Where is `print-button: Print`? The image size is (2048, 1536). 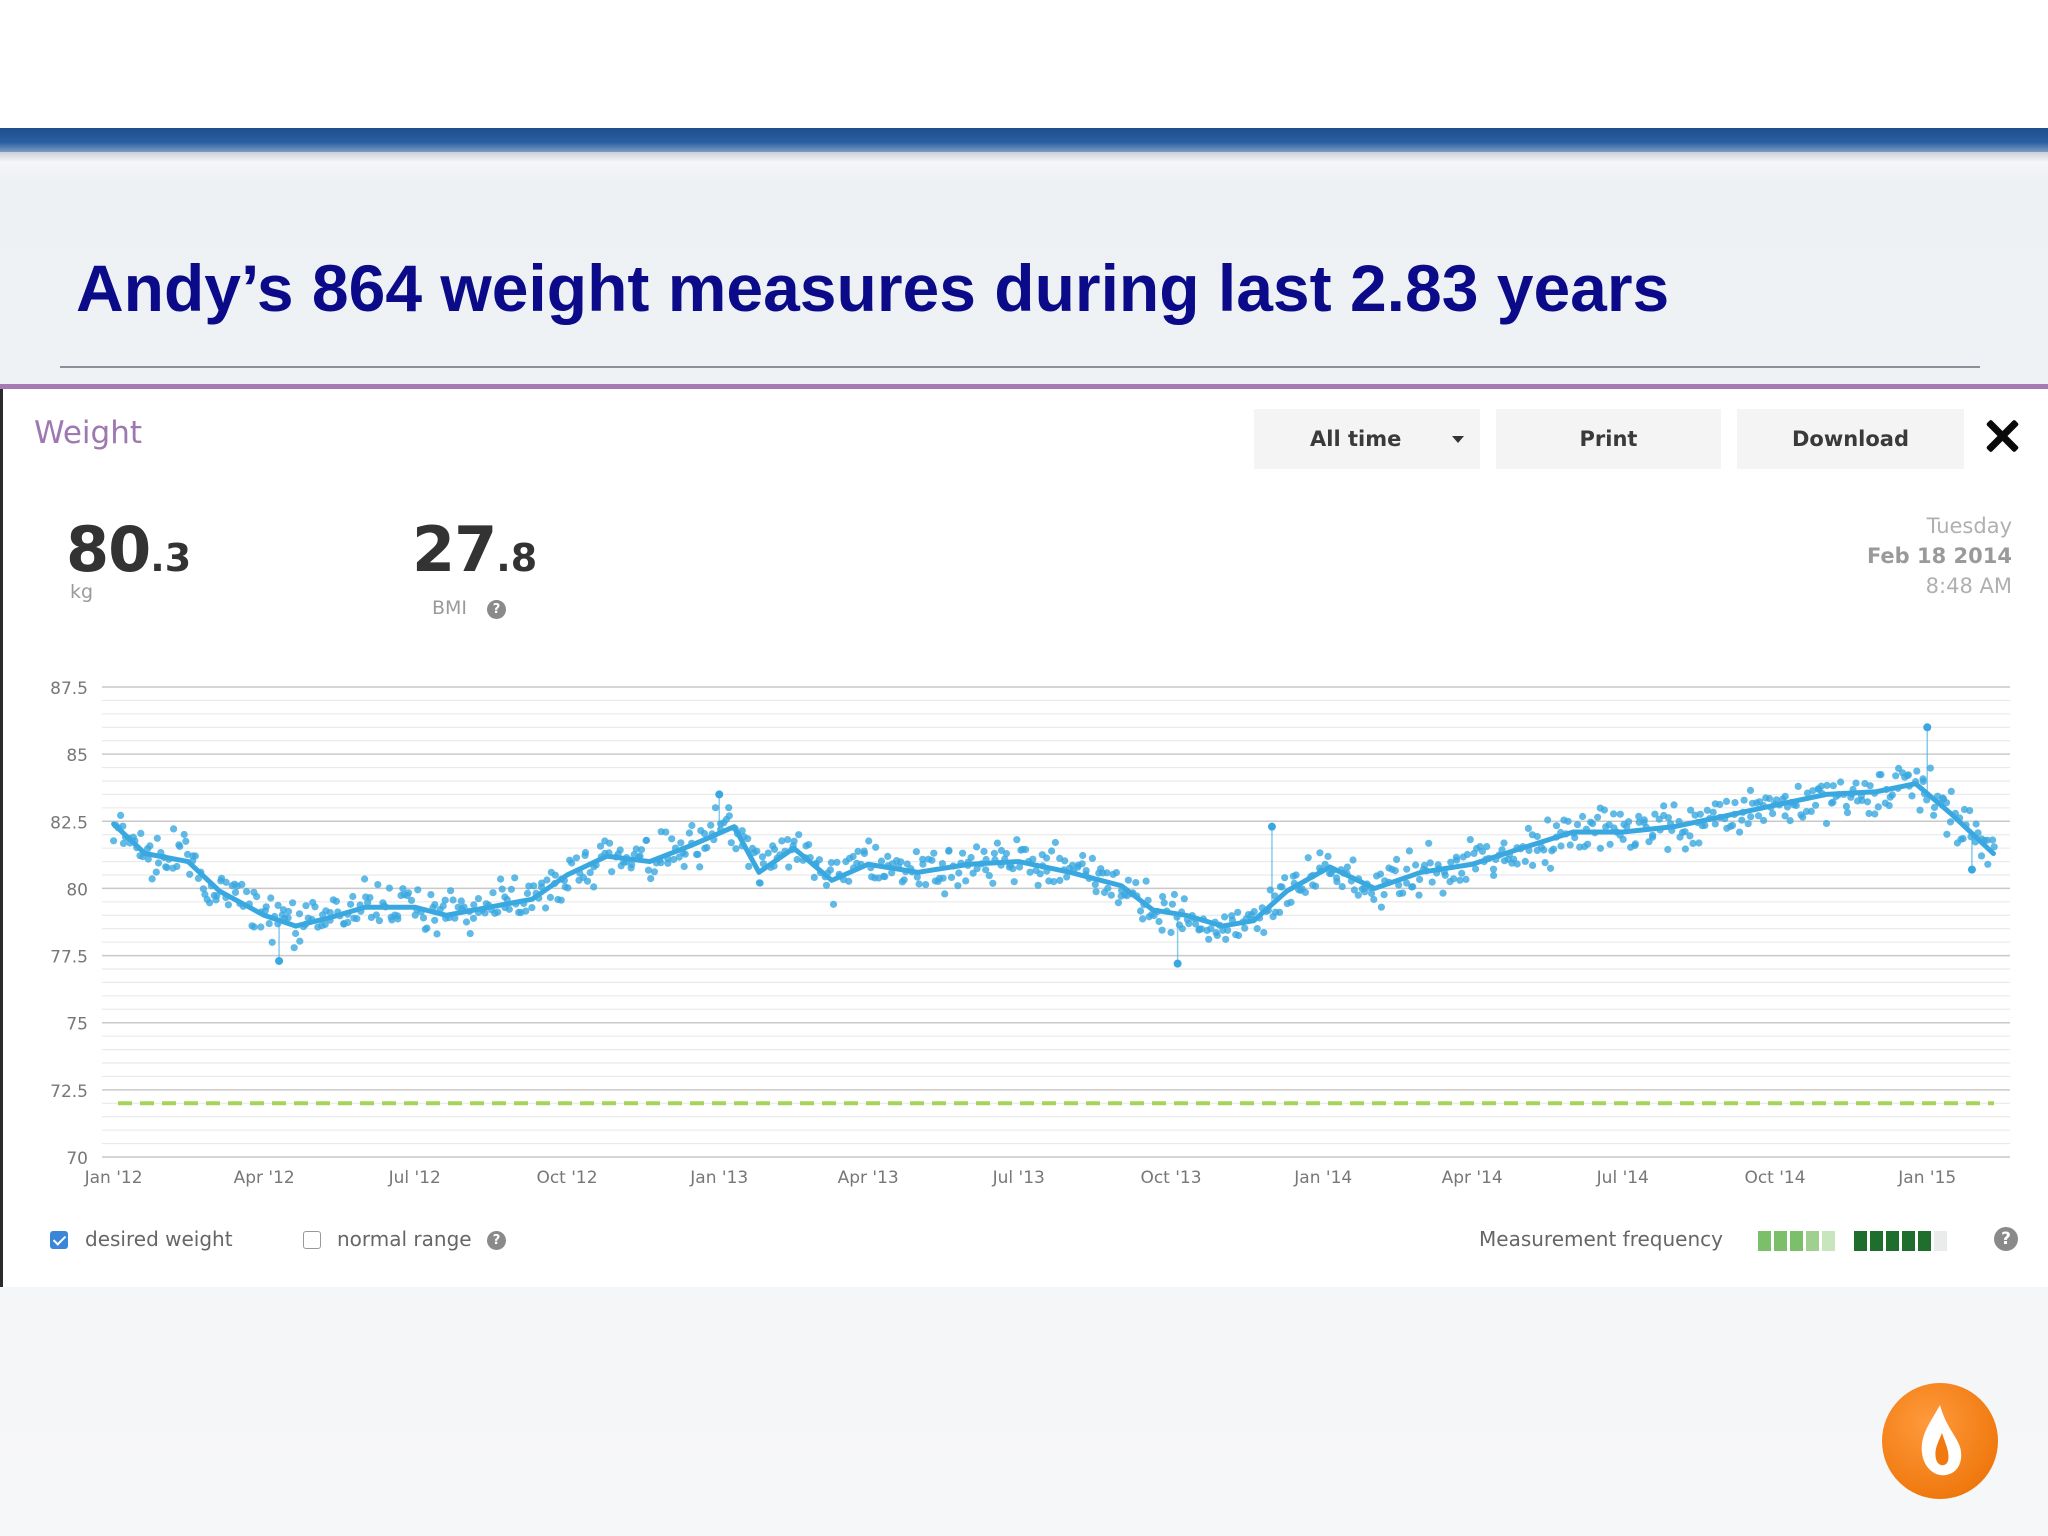 print-button: Print is located at coordinates (1608, 439).